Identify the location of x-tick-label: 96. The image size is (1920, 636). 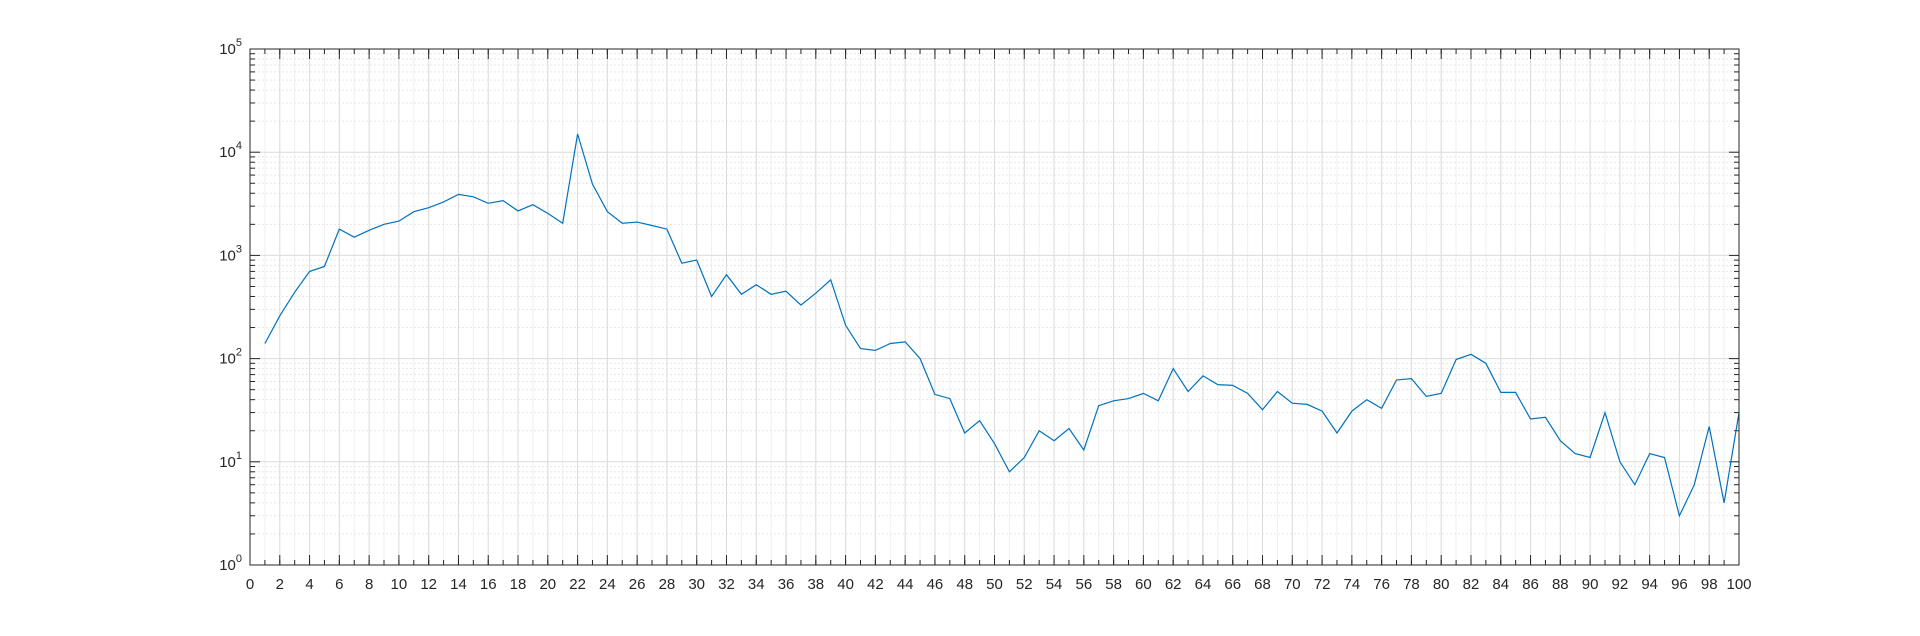
(1679, 584).